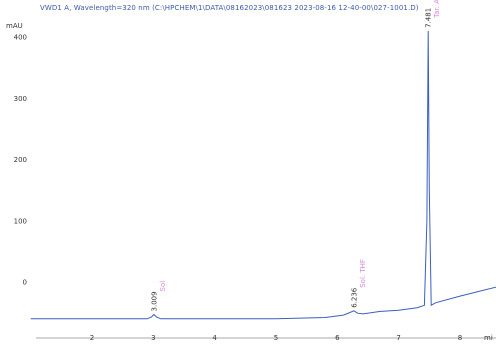 Image resolution: width=496 pixels, height=348 pixels. What do you see at coordinates (20, 221) in the screenshot?
I see `y-tick-label: 100` at bounding box center [20, 221].